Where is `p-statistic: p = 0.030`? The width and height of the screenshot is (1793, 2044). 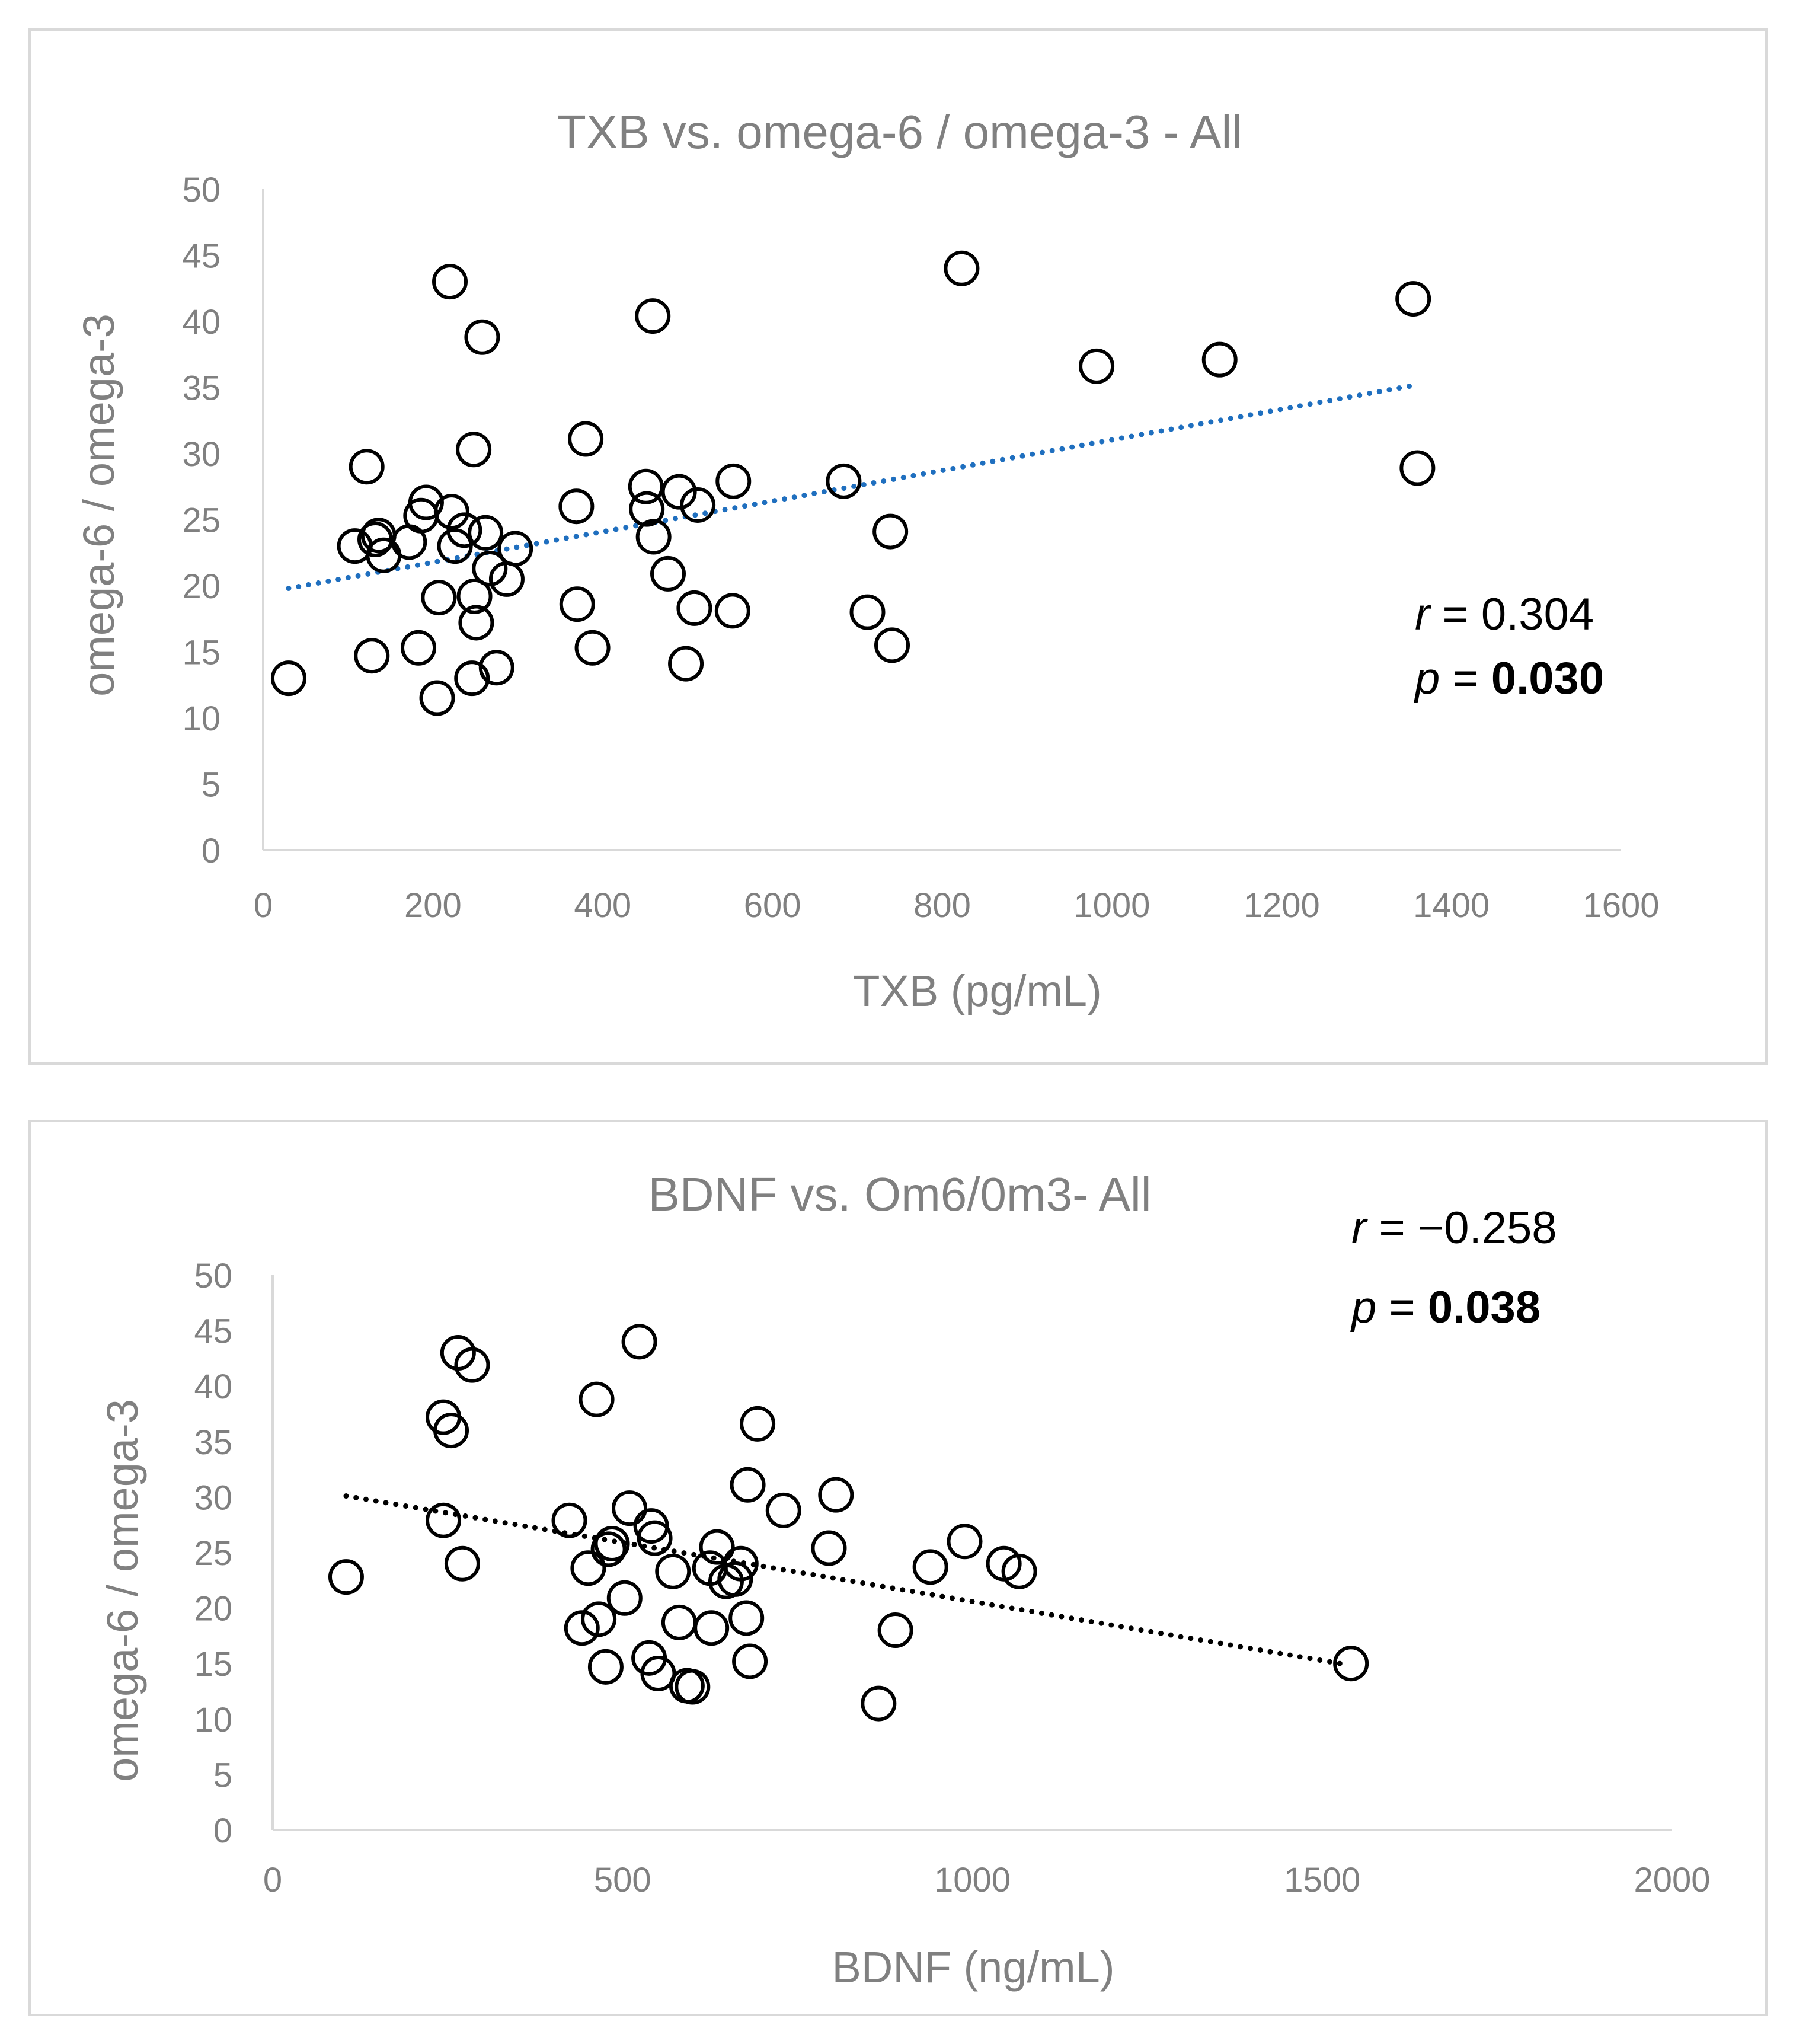
p-statistic: p = 0.030 is located at coordinates (1509, 678).